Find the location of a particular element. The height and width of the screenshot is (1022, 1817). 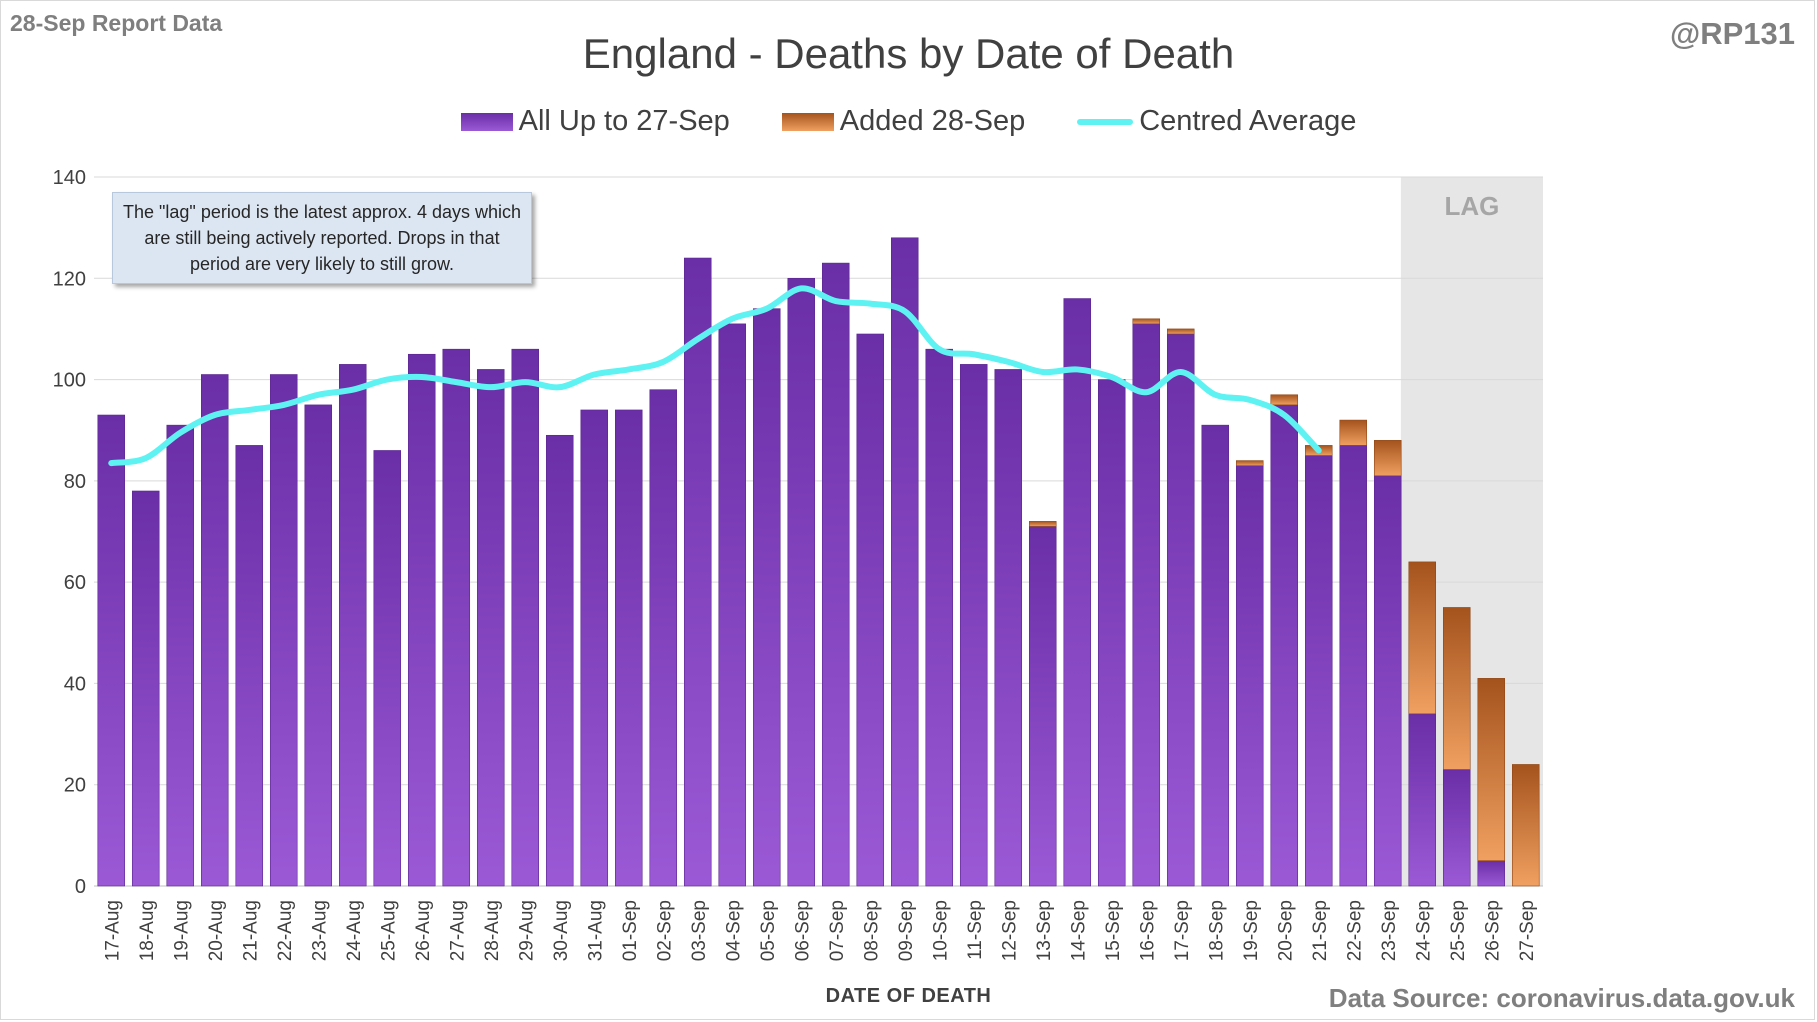

x-tick-label: 19-Aug is located at coordinates (181, 930).